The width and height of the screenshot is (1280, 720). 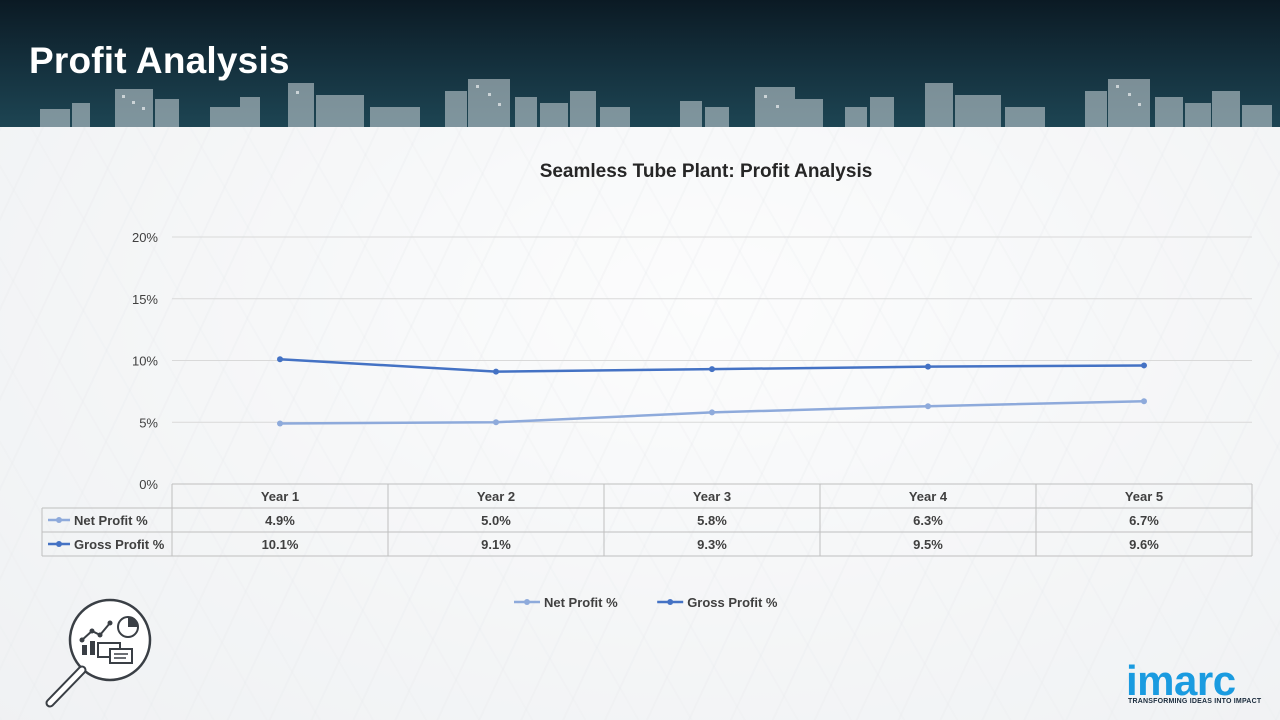 I want to click on x-tick-label: Year 2, so click(x=496, y=496).